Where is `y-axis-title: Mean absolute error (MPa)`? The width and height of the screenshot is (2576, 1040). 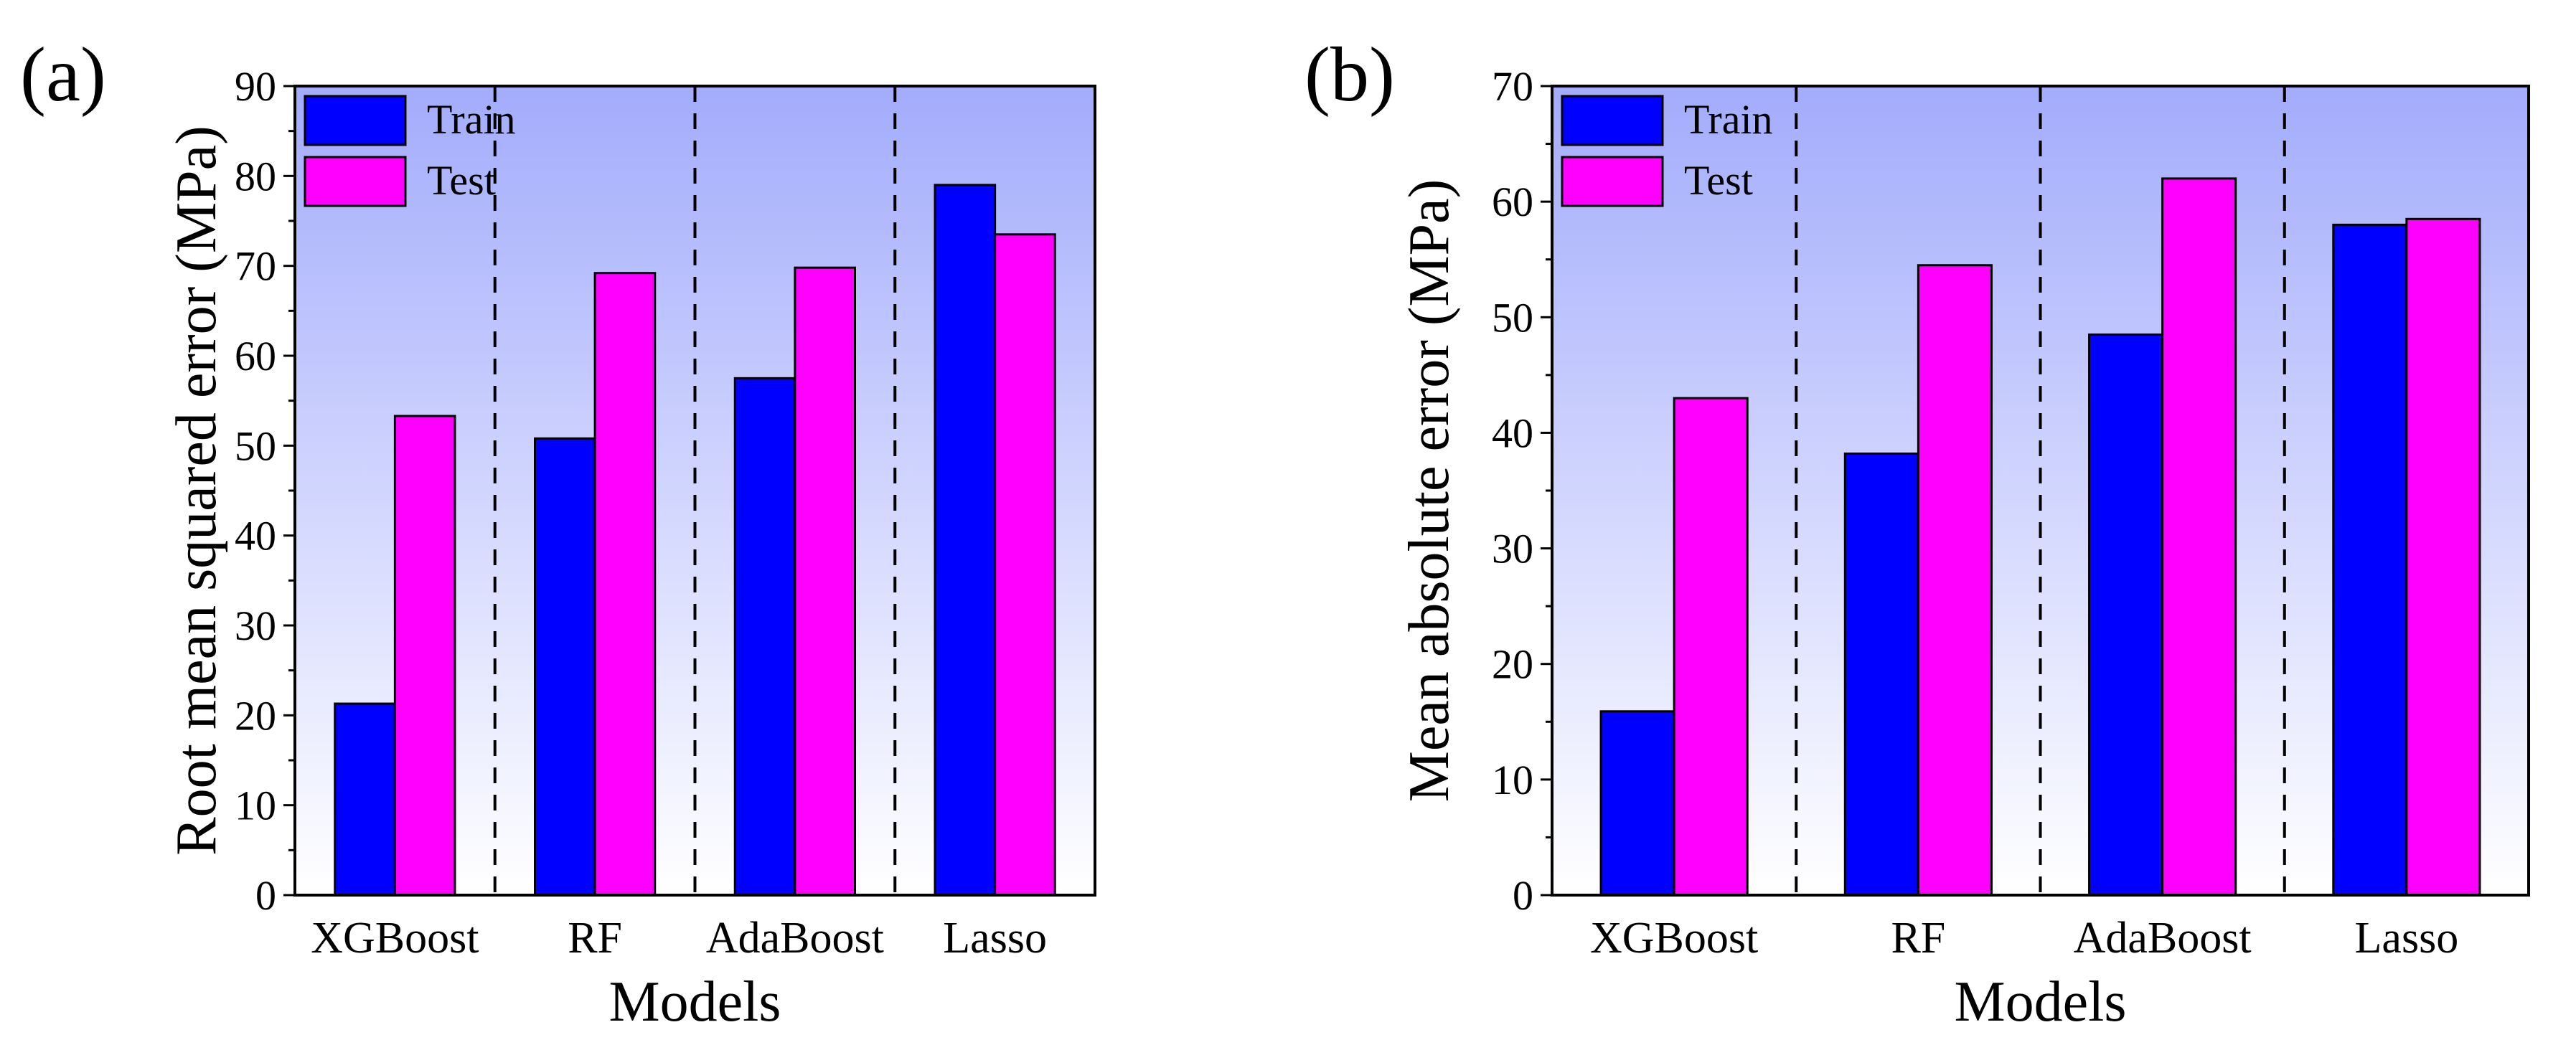 y-axis-title: Mean absolute error (MPa) is located at coordinates (1429, 491).